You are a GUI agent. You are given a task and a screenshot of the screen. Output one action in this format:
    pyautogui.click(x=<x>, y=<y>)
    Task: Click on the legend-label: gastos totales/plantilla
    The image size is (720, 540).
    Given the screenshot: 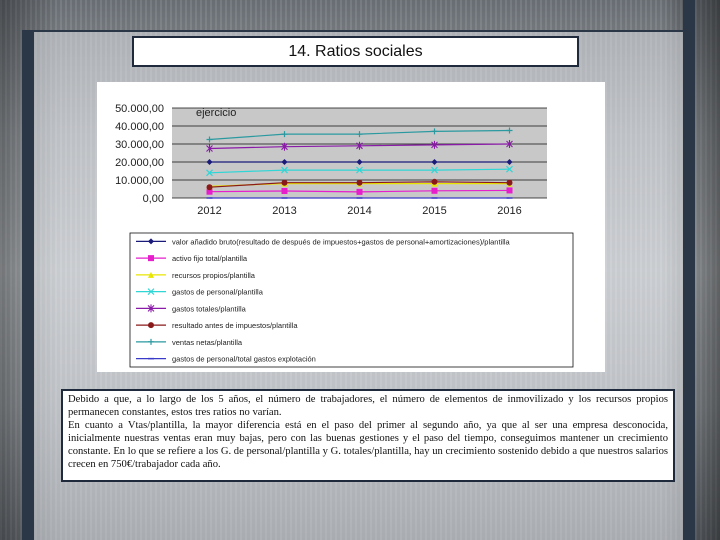 What is the action you would take?
    pyautogui.click(x=209, y=308)
    